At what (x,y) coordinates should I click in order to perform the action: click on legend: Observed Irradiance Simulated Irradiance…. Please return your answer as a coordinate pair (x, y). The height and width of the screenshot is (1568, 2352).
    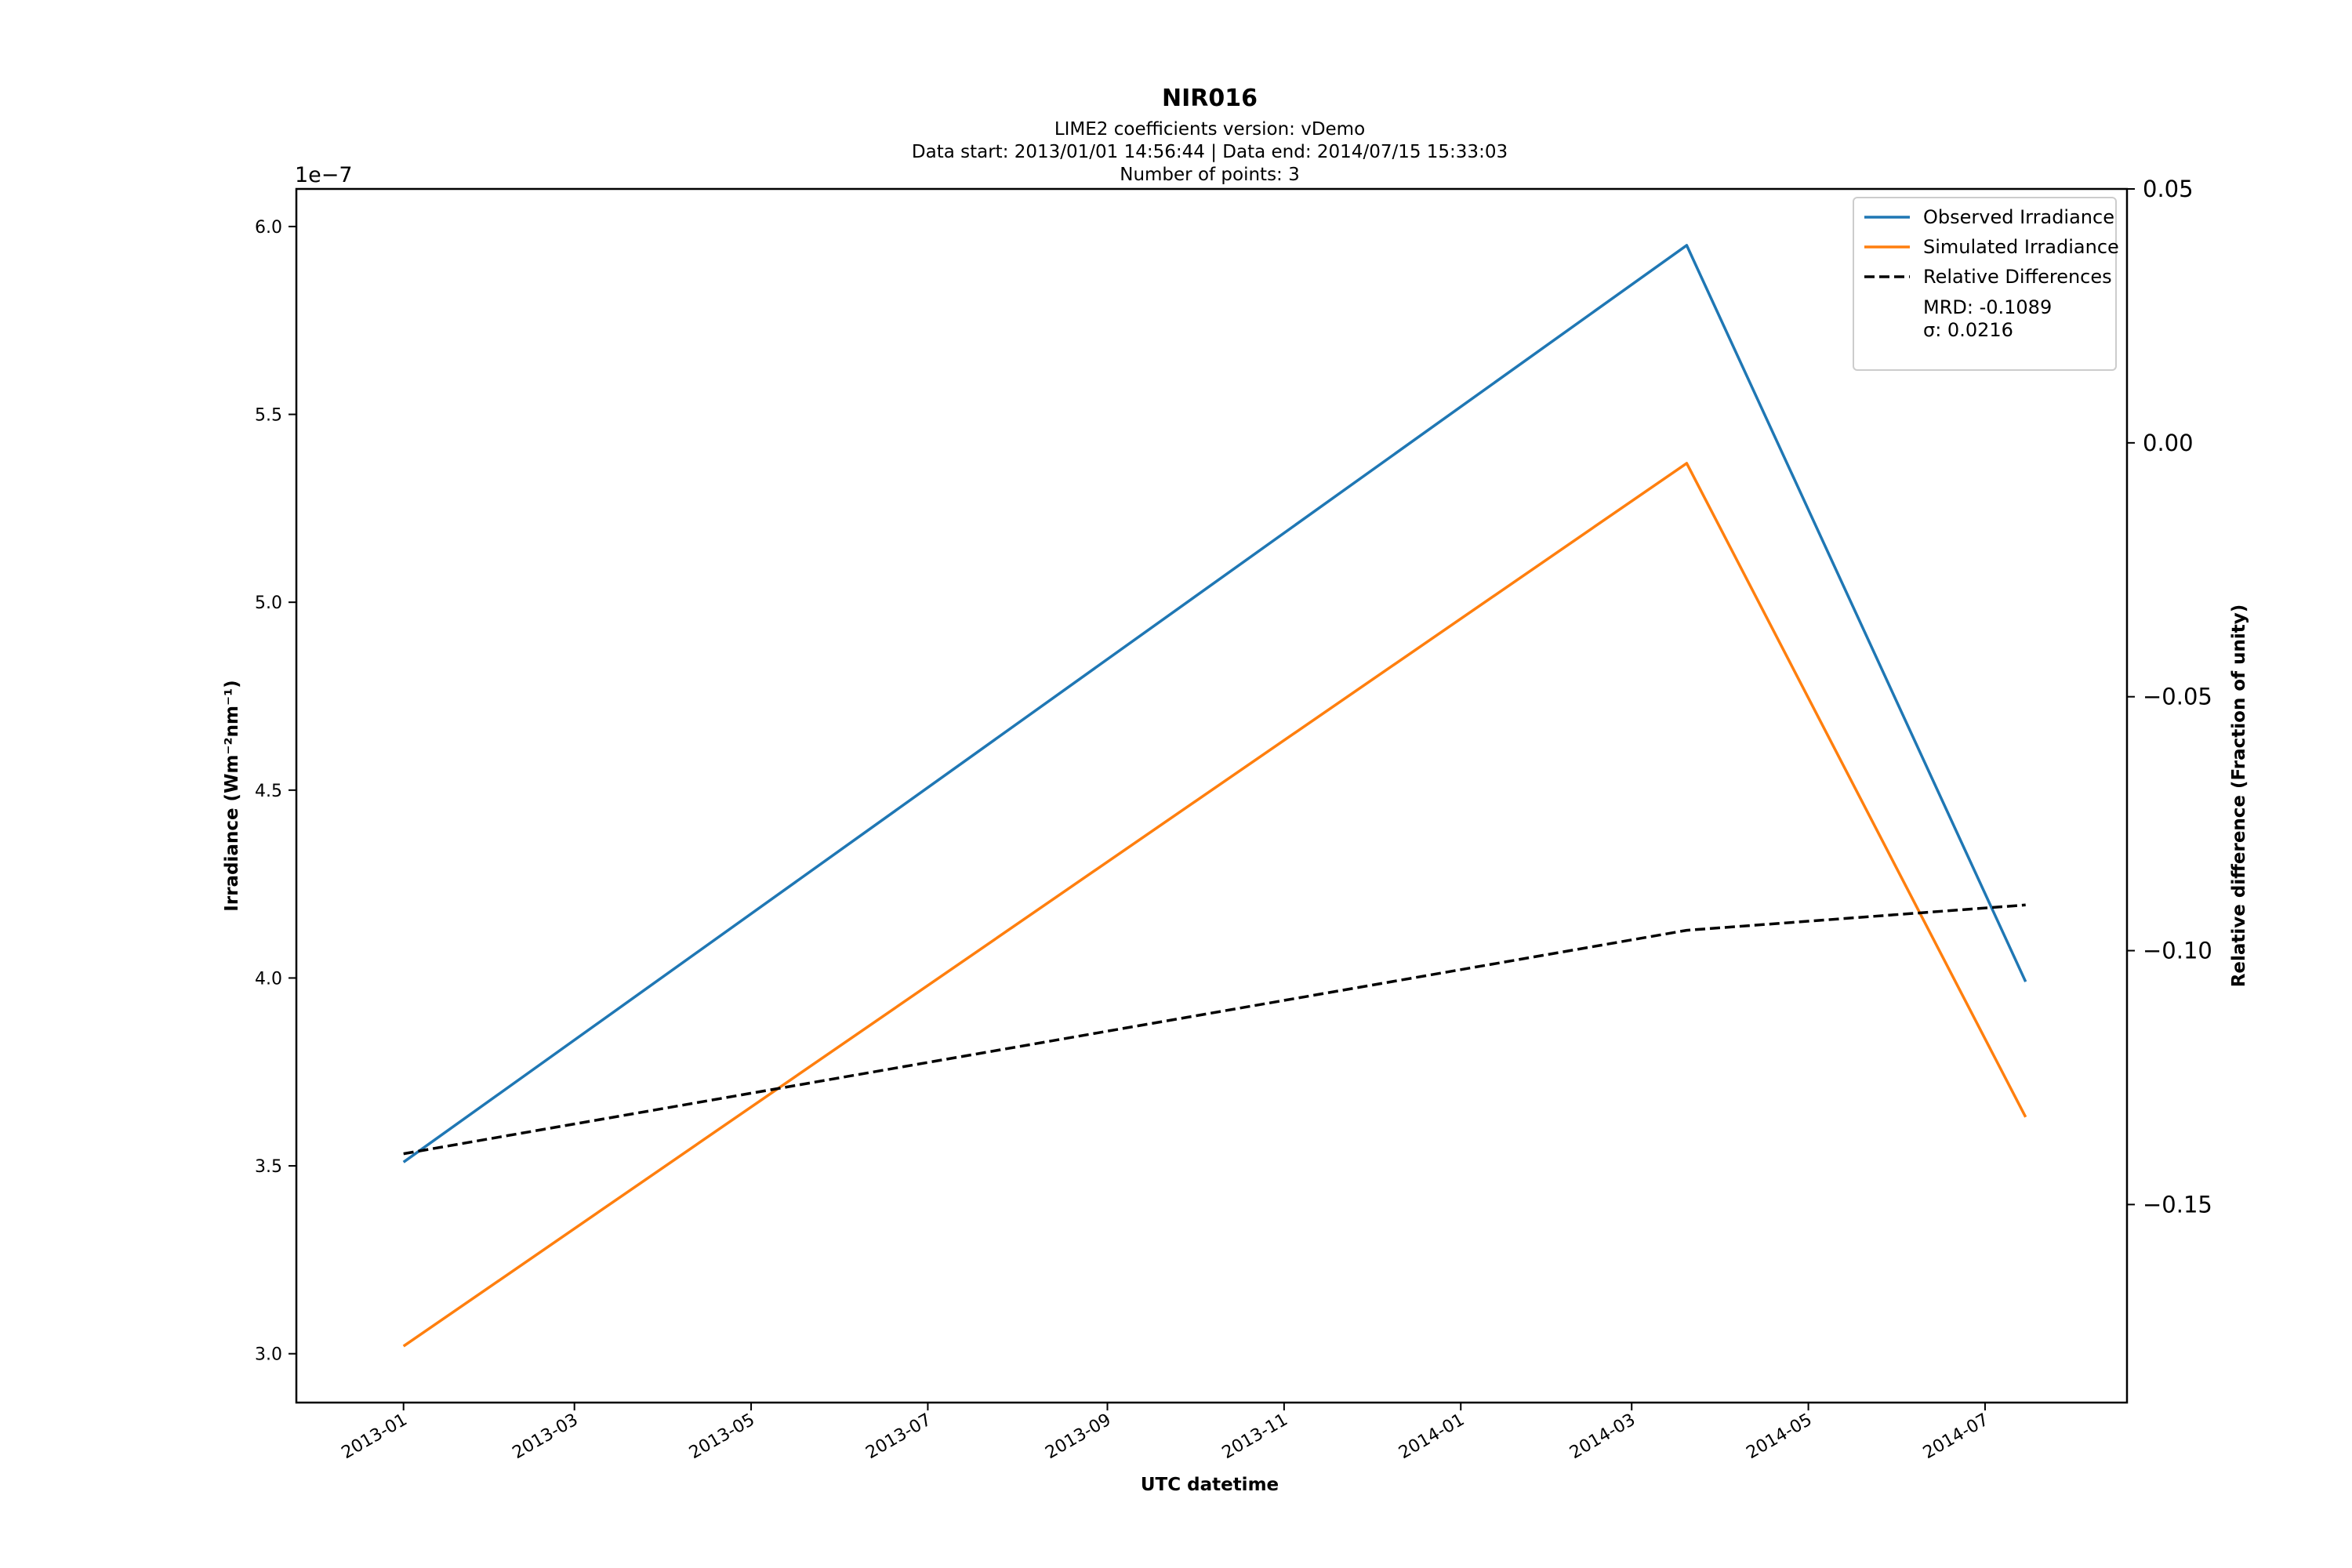
    Looking at the image, I should click on (1986, 284).